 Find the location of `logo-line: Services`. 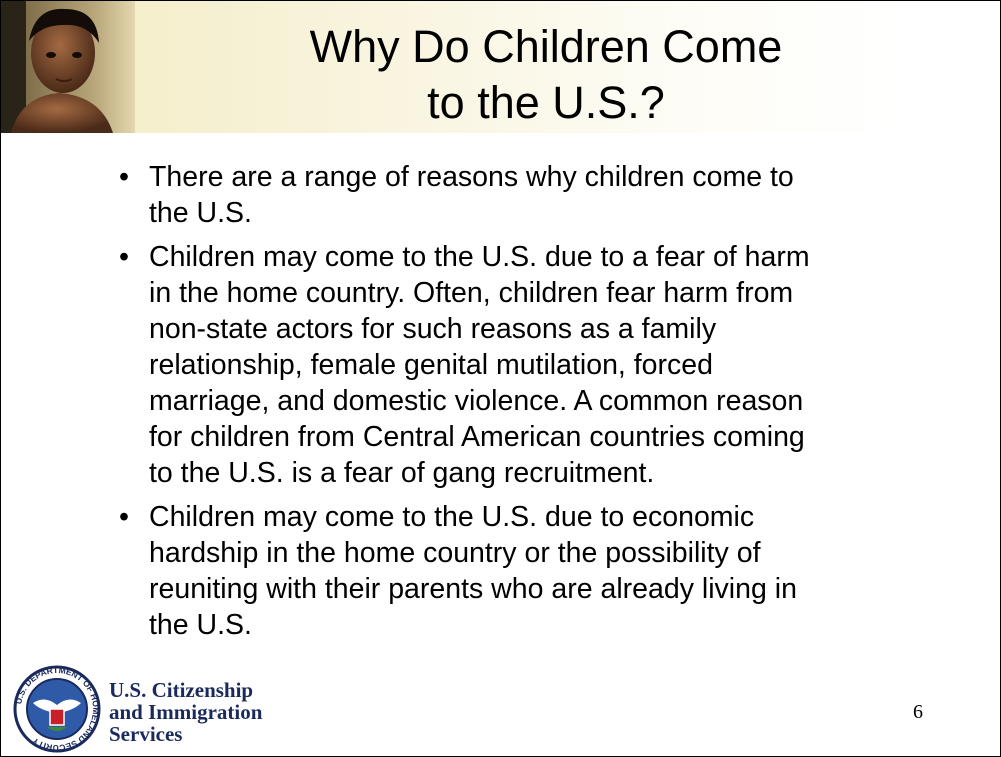

logo-line: Services is located at coordinates (146, 734).